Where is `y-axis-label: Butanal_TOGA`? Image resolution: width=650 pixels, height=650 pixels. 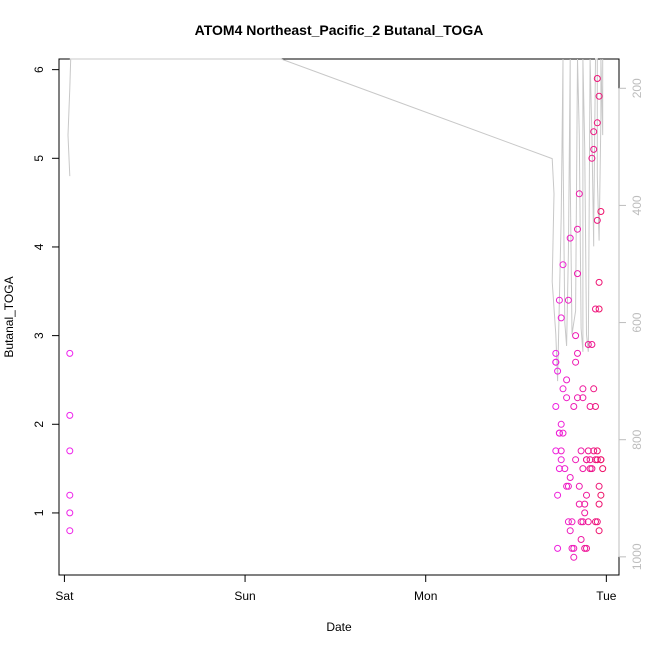 y-axis-label: Butanal_TOGA is located at coordinates (9, 316).